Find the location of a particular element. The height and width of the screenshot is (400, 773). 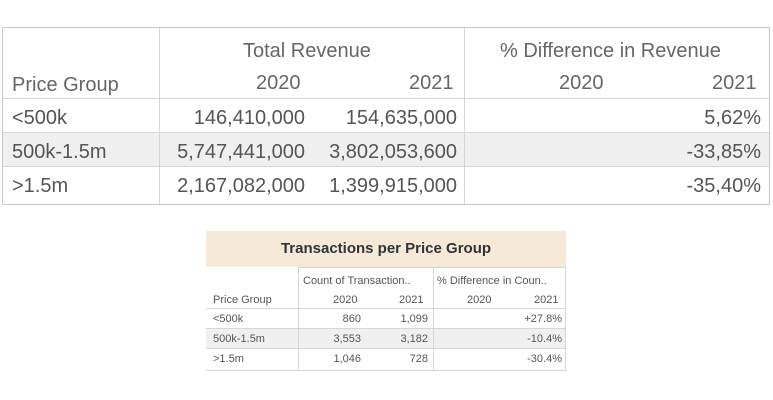

count-2021-cell: 728 is located at coordinates (418, 359).